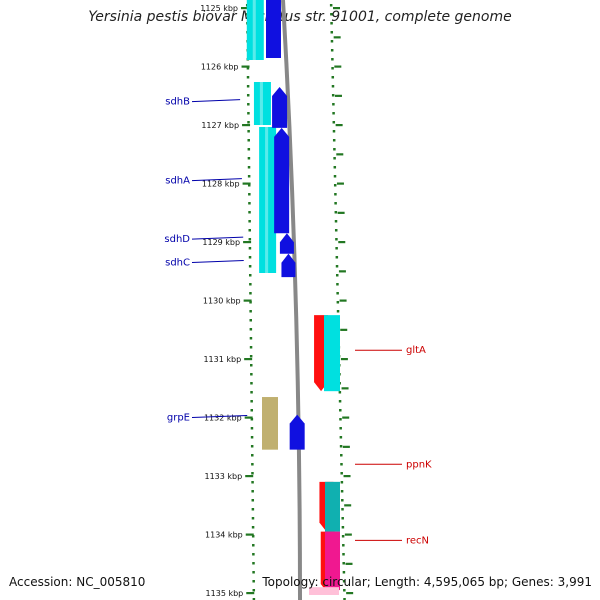 This screenshot has height=600, width=600. Describe the element at coordinates (270, 423) in the screenshot. I see `cds-track-olive` at that location.